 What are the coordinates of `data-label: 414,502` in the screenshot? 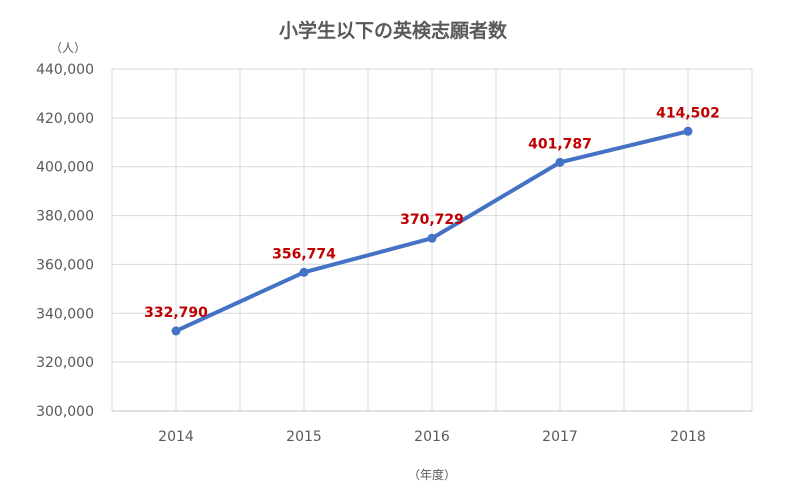 It's located at (688, 113).